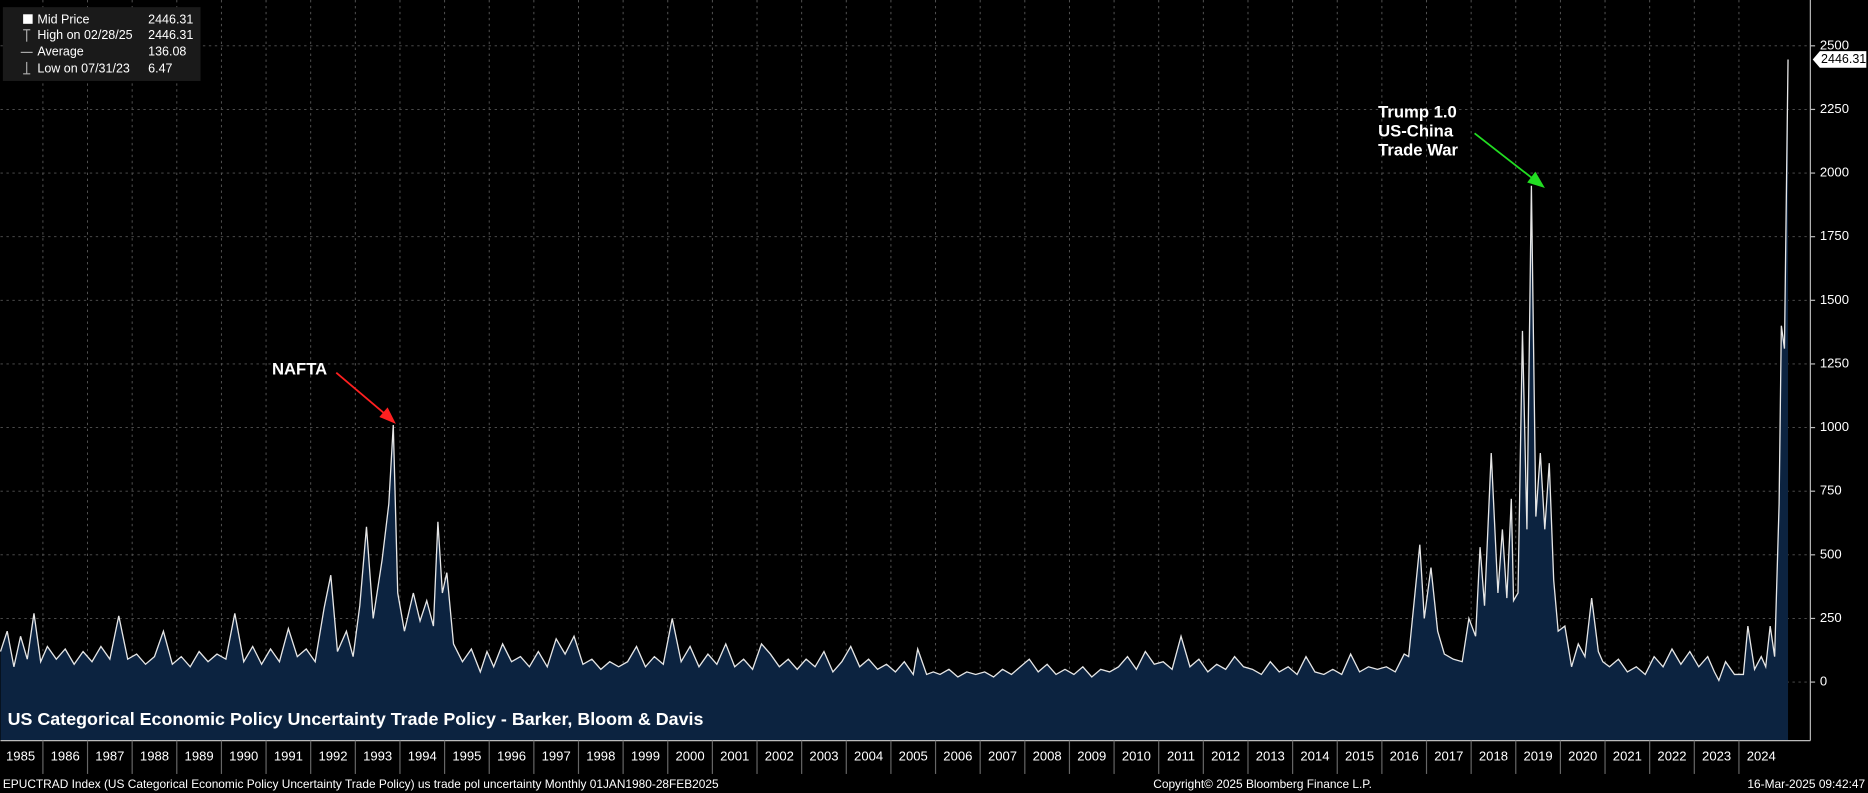 The image size is (1868, 793). I want to click on legend-label: High on 02/28/25, so click(84, 35).